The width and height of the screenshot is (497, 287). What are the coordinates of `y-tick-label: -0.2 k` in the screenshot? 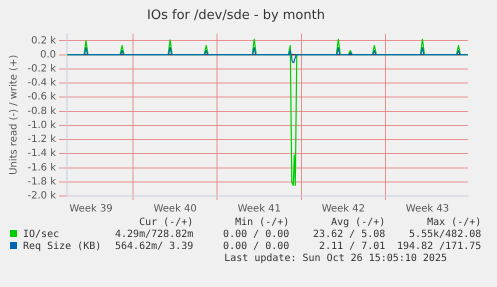 It's located at (42, 69).